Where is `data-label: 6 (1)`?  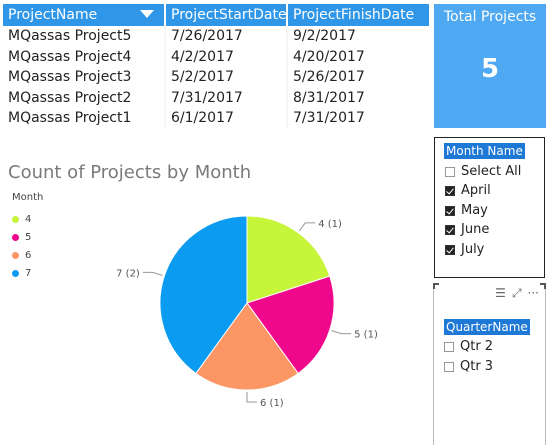 data-label: 6 (1) is located at coordinates (272, 403).